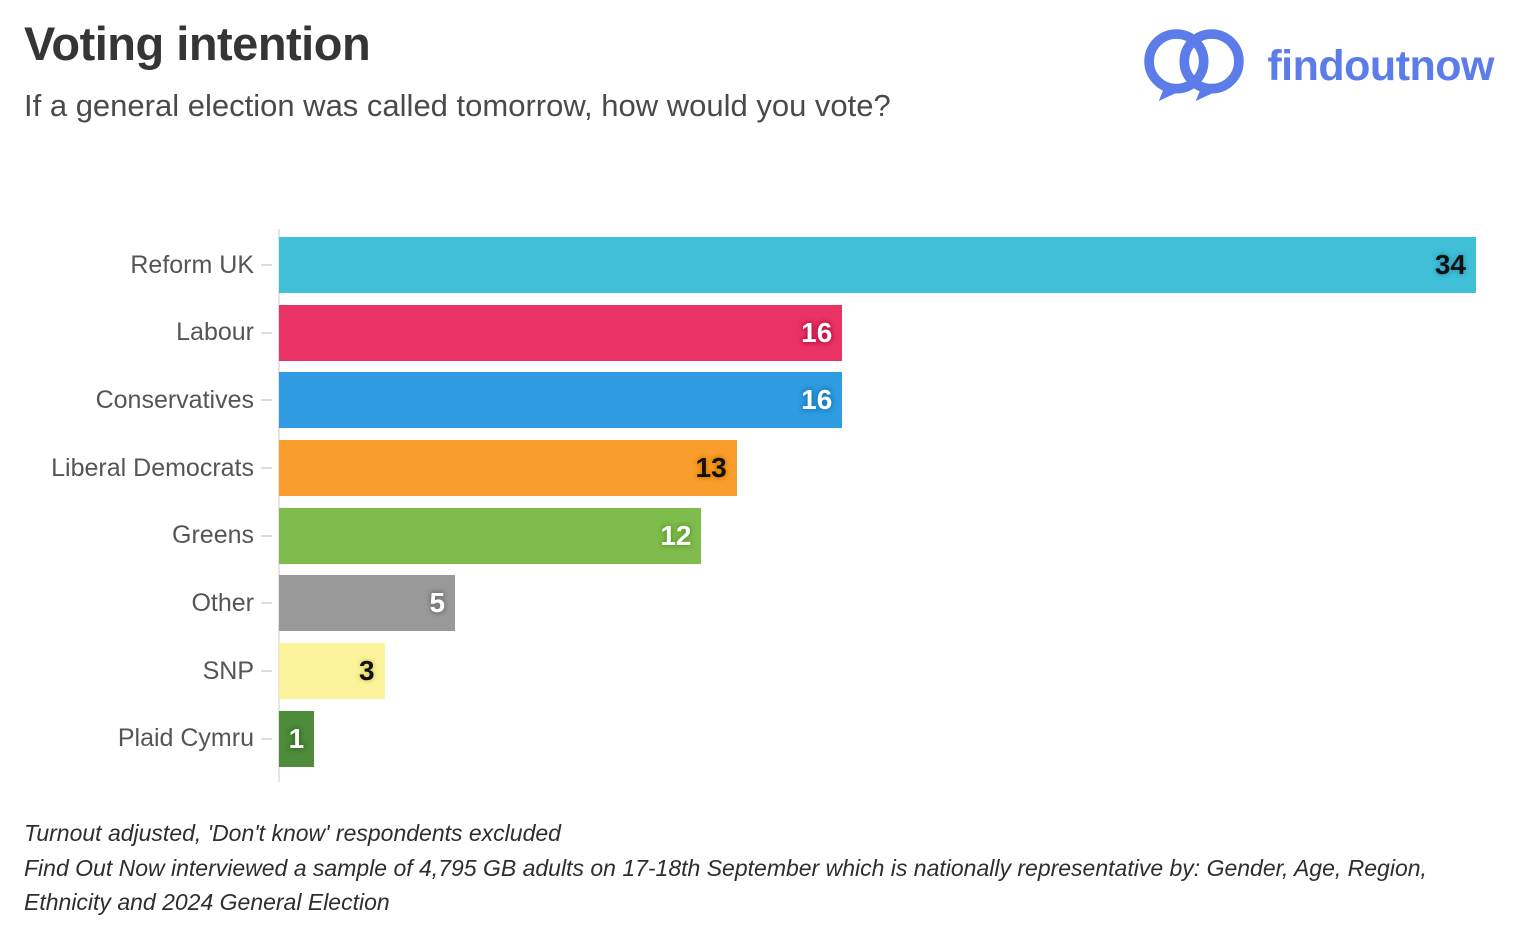 The image size is (1536, 925). I want to click on bar-value-label: 3, so click(367, 671).